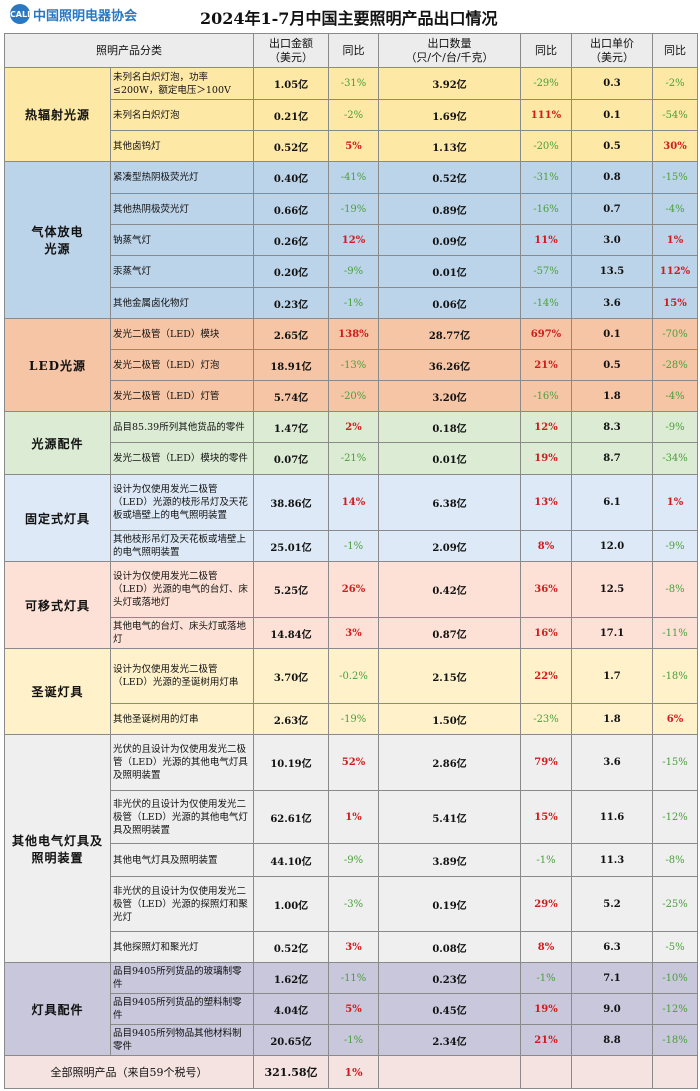  Describe the element at coordinates (449, 240) in the screenshot. I see `export-quantity: 0.09亿` at that location.